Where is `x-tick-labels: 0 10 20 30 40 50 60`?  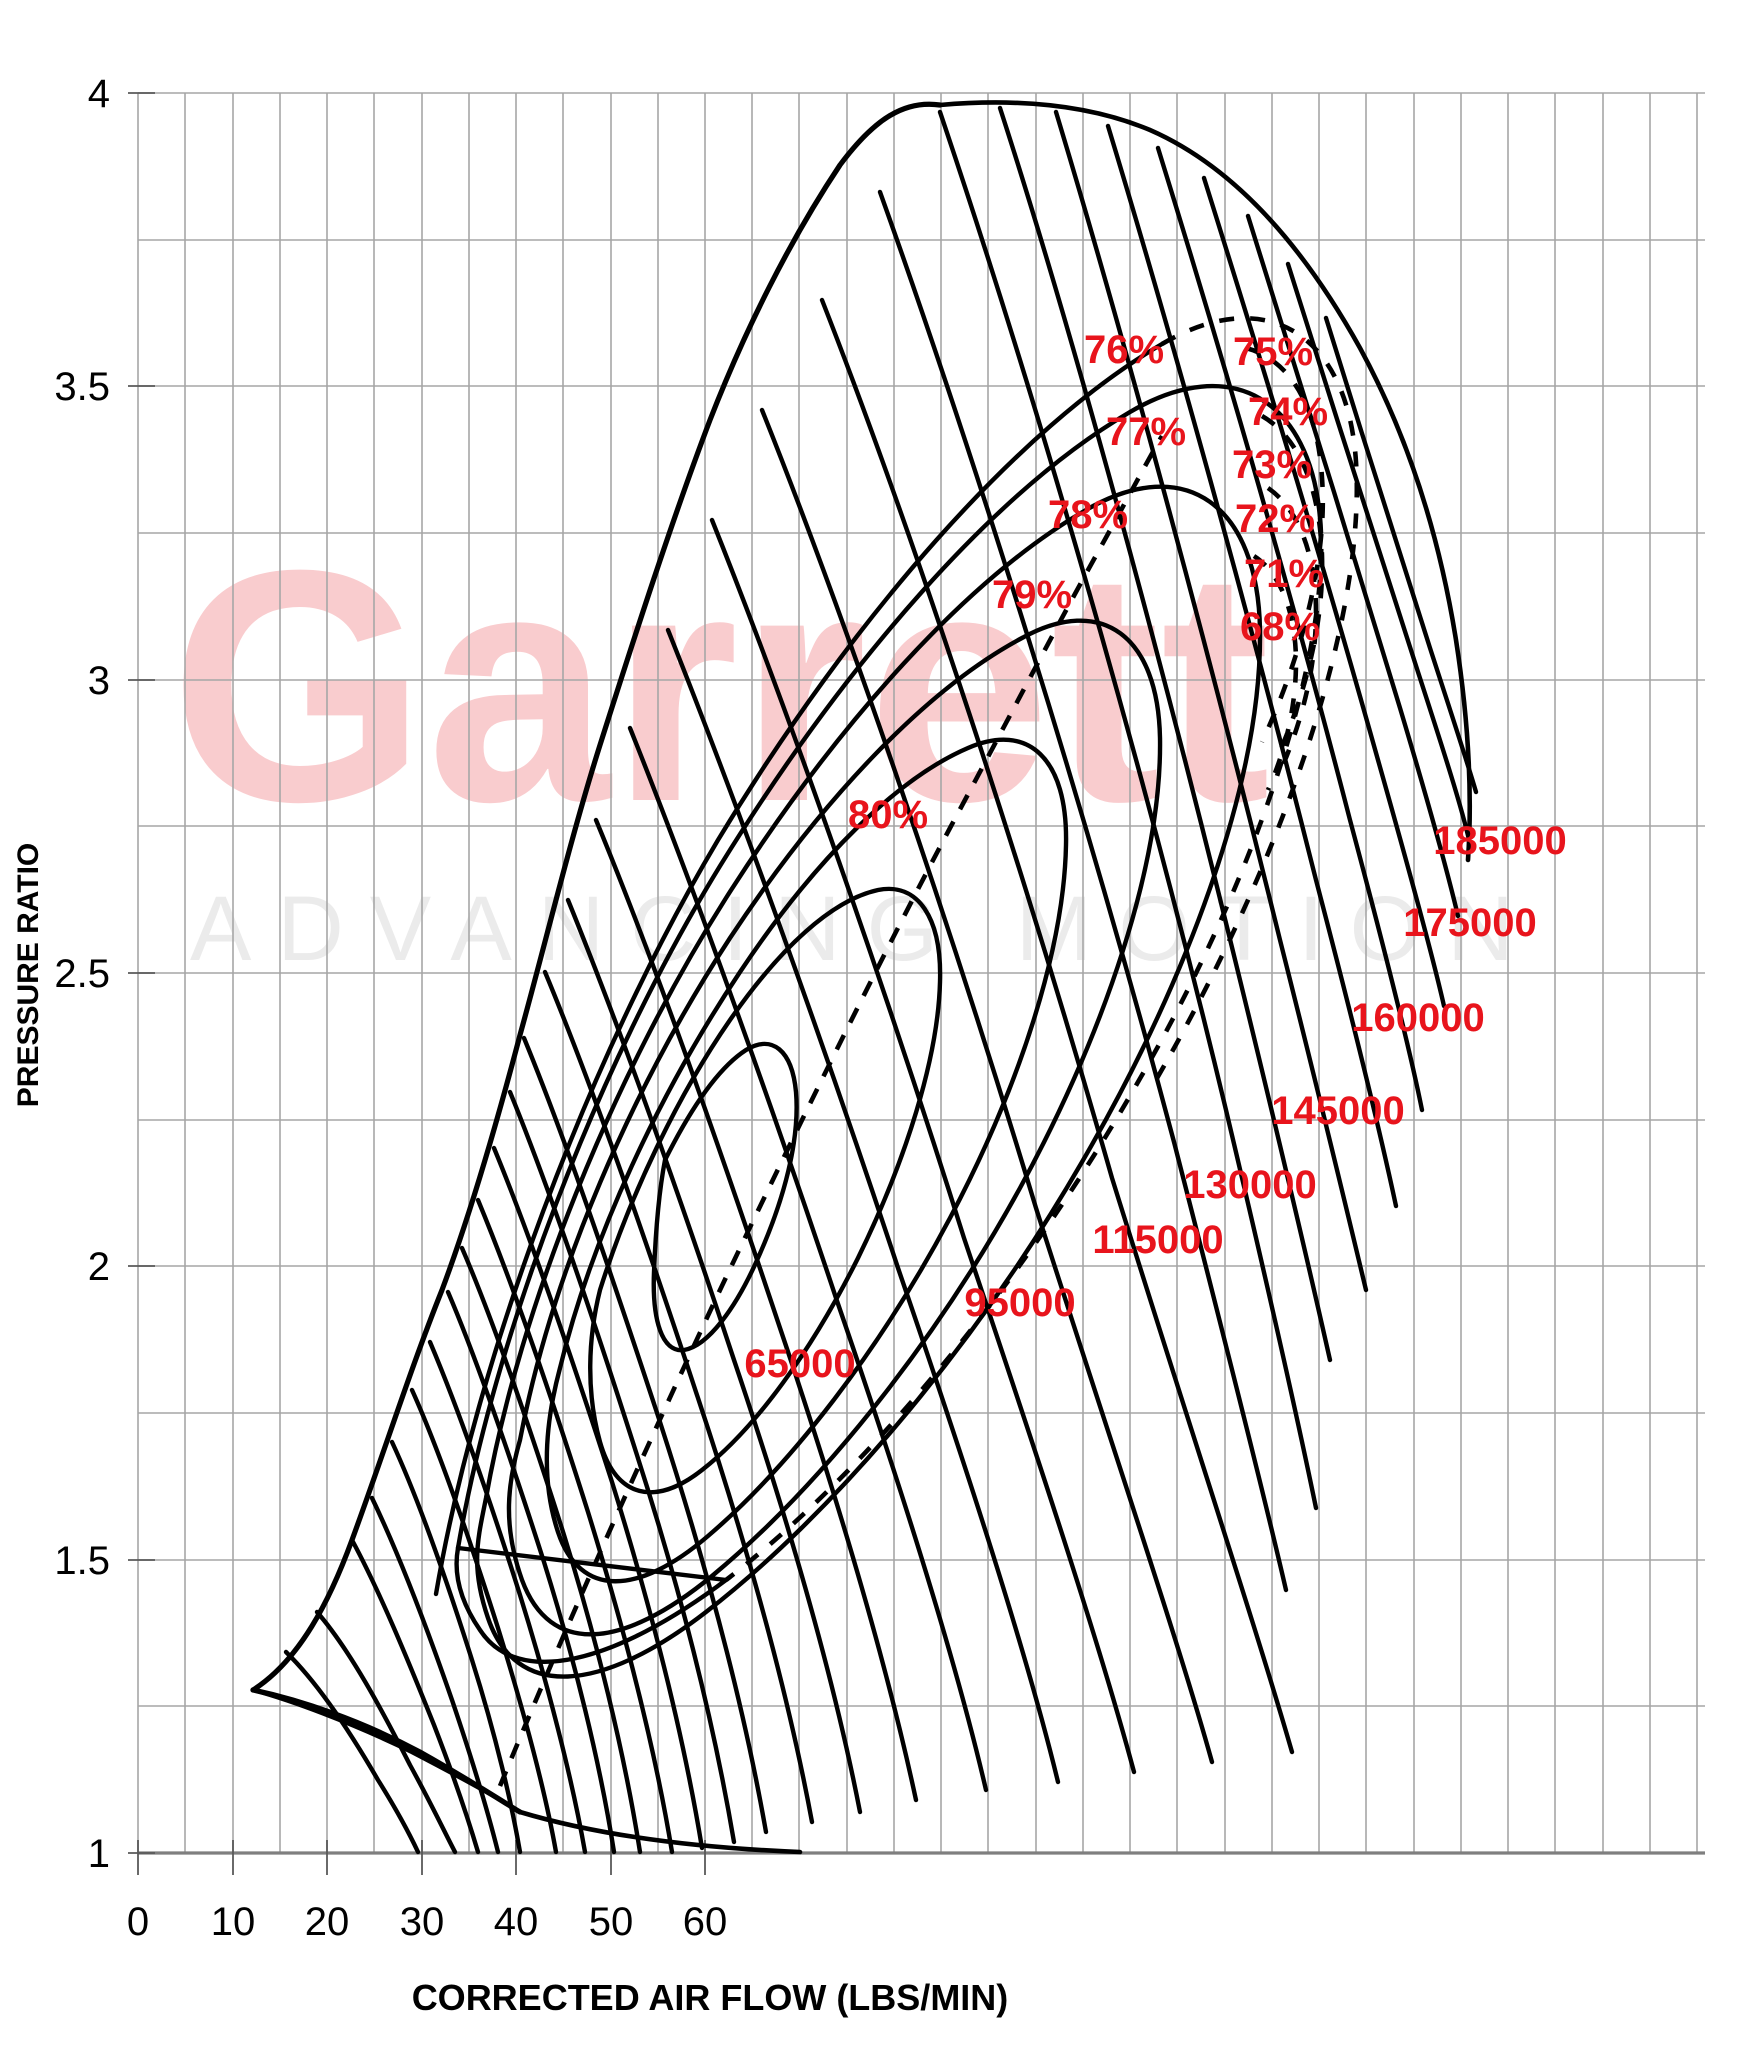 x-tick-labels: 0 10 20 30 40 50 60 is located at coordinates (427, 1922).